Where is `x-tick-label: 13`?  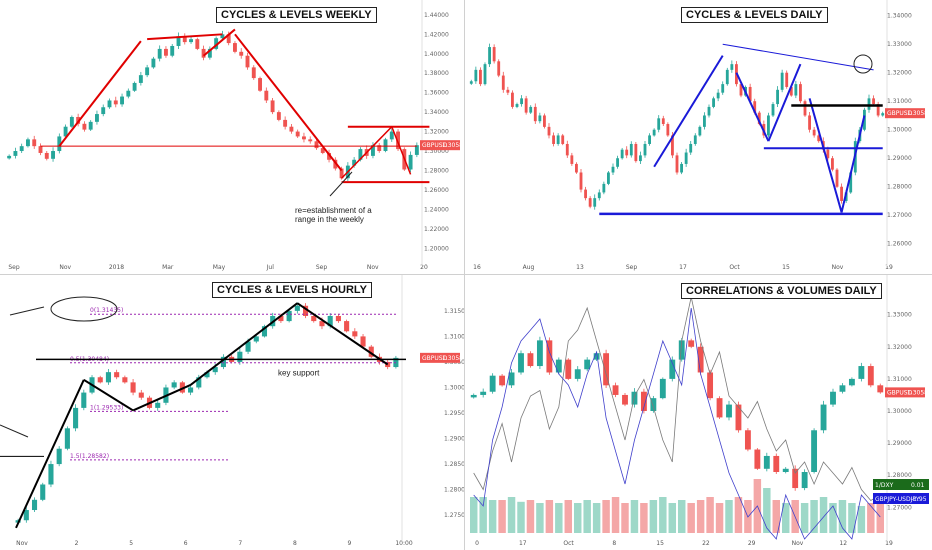 x-tick-label: 13 is located at coordinates (580, 267).